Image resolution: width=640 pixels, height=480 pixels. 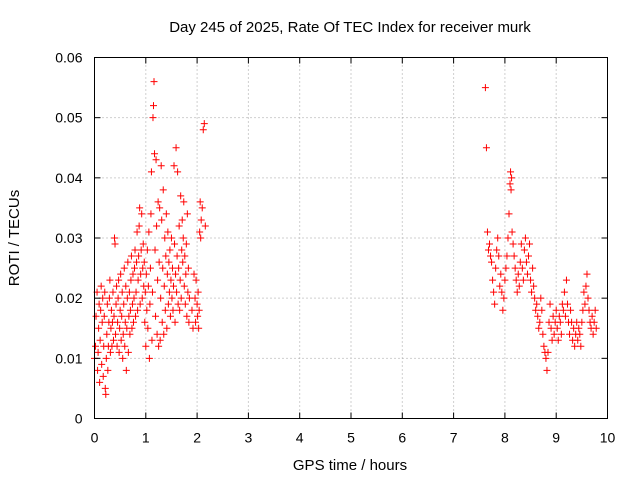 What do you see at coordinates (454, 438) in the screenshot?
I see `x-tick-label: 7` at bounding box center [454, 438].